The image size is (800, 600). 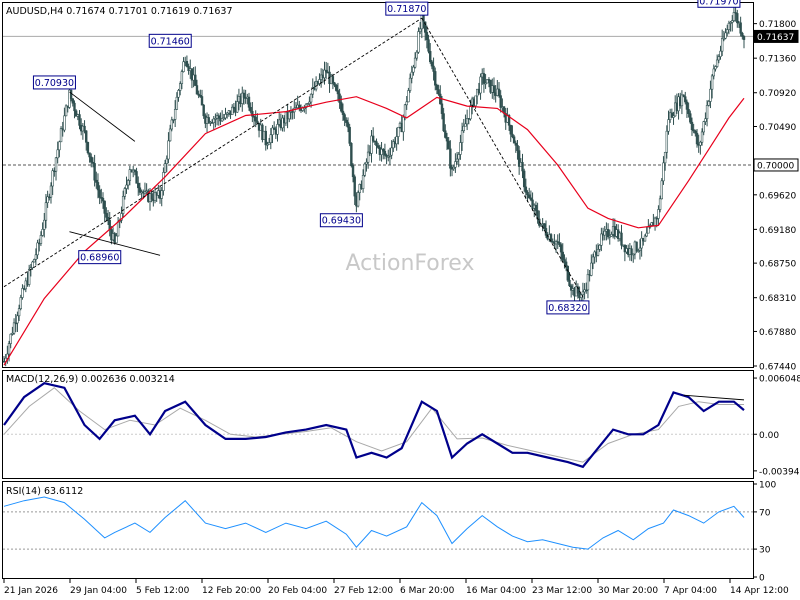 What do you see at coordinates (690, 591) in the screenshot?
I see `time-tick-label: 7 Apr 04:00` at bounding box center [690, 591].